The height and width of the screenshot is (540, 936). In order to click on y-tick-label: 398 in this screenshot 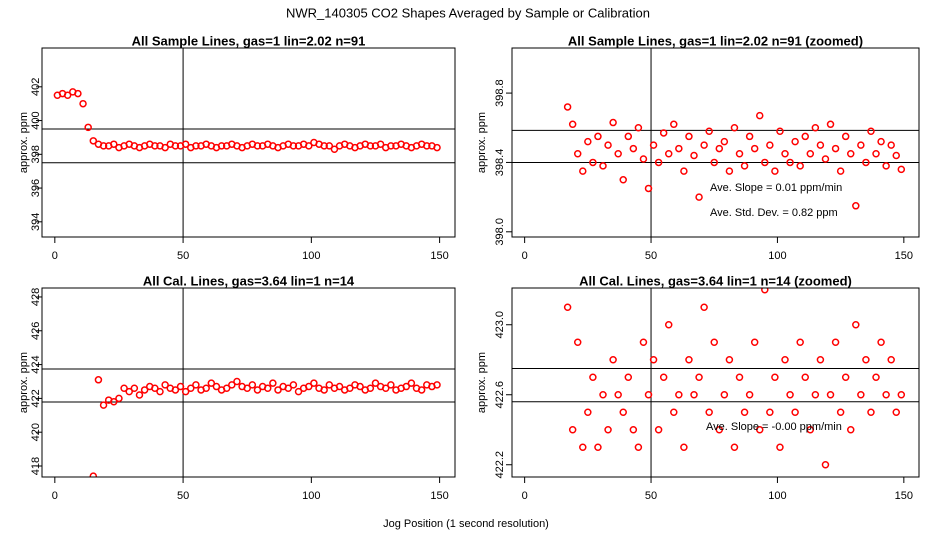, I will do `click(36, 154)`.